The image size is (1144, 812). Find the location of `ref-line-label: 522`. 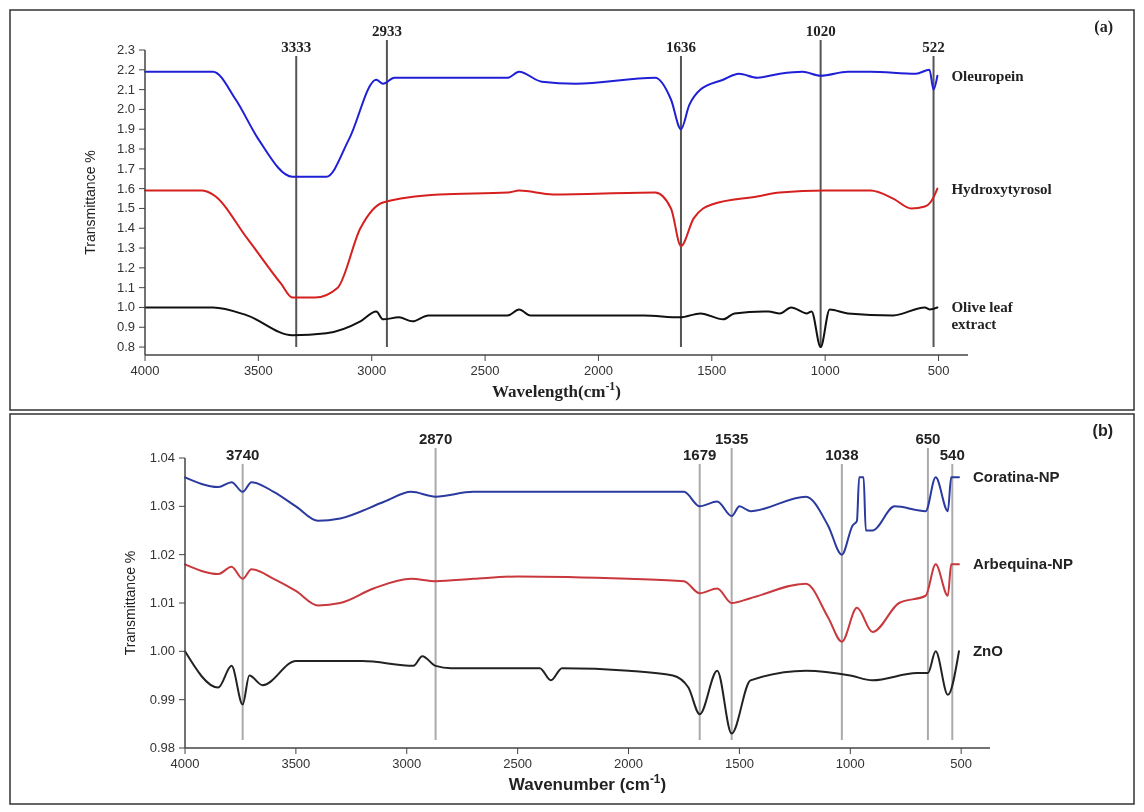

ref-line-label: 522 is located at coordinates (933, 47).